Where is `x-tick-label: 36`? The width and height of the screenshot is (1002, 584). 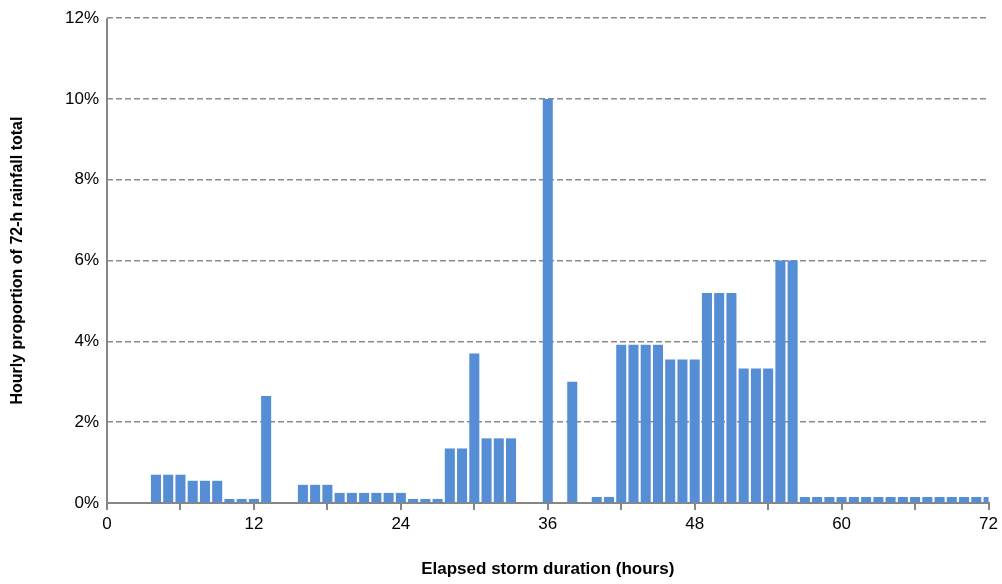 x-tick-label: 36 is located at coordinates (548, 523).